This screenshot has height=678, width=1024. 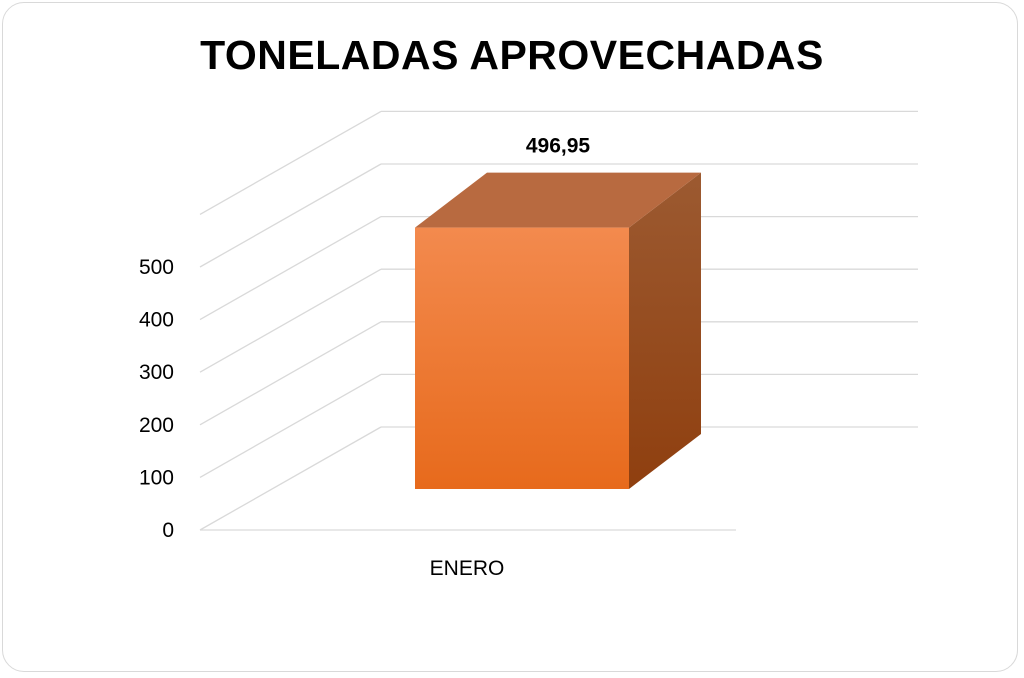 I want to click on y-tick-label: 0, so click(x=168, y=530).